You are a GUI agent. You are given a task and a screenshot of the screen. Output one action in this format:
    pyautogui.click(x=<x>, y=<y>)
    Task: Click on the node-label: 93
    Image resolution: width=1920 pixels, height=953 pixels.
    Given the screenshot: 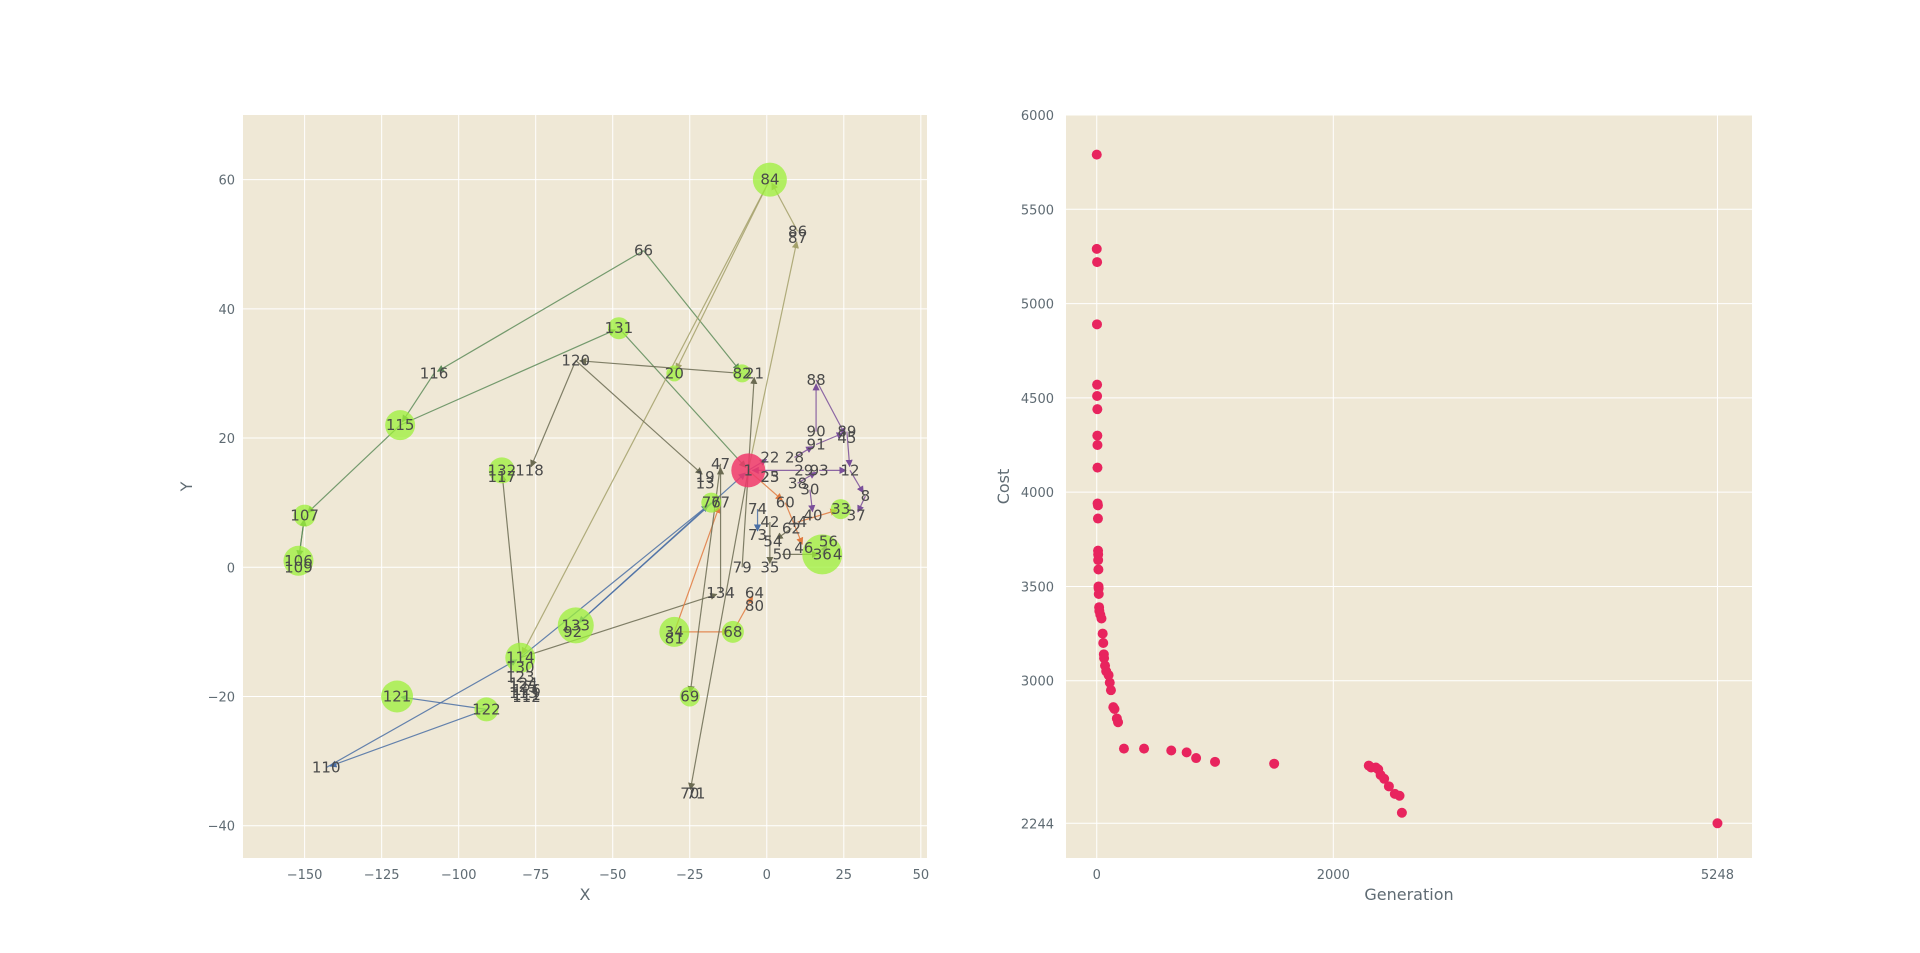 What is the action you would take?
    pyautogui.click(x=819, y=470)
    